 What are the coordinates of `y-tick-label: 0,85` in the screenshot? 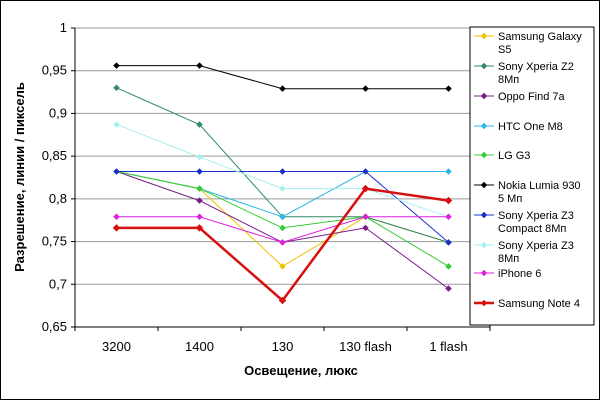 It's located at (54, 155).